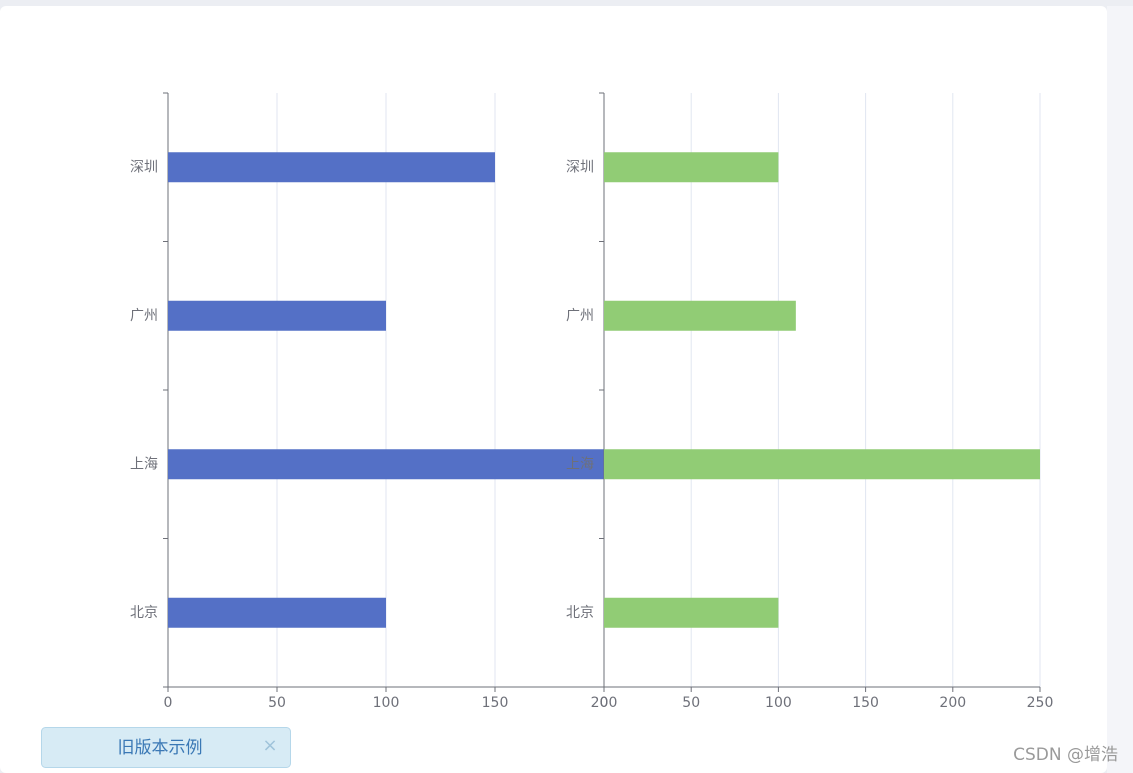  I want to click on button-box, so click(166, 747).